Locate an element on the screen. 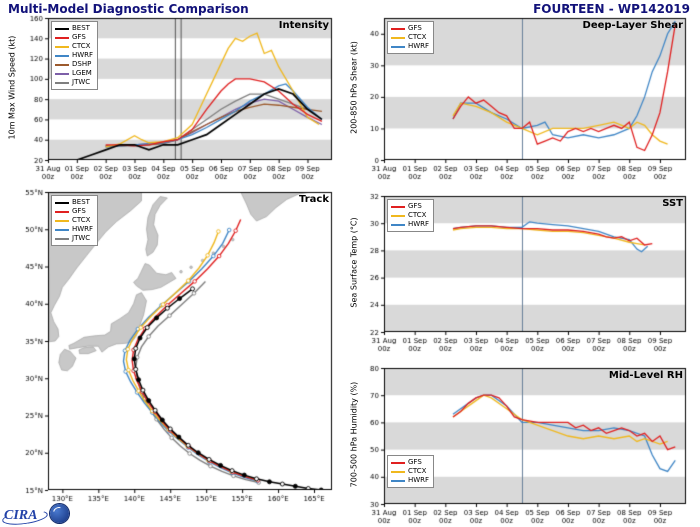 The height and width of the screenshot is (527, 700). sst-legend: GFS CTCX HWRF is located at coordinates (411, 215).